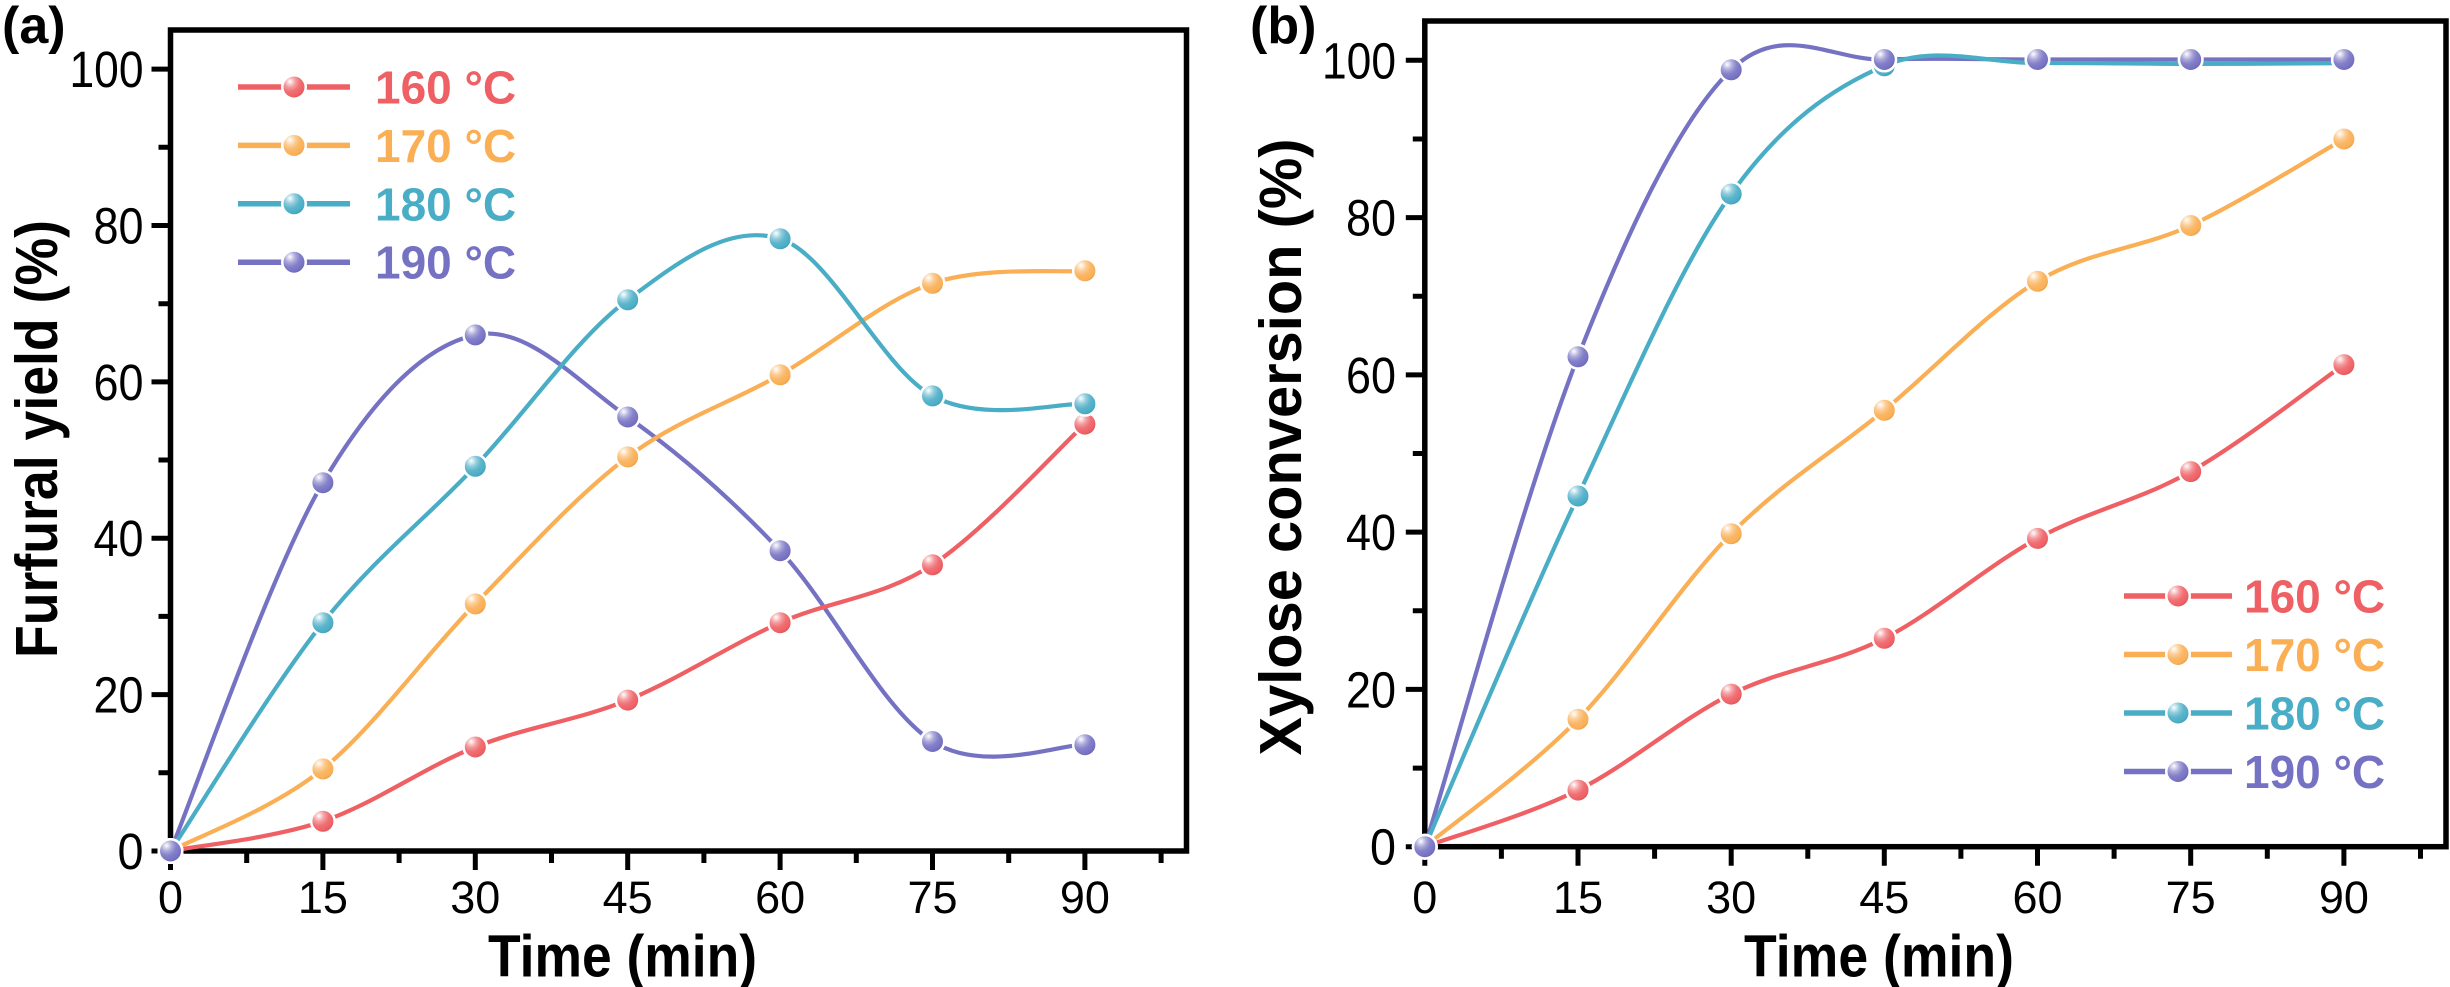 This screenshot has height=987, width=2450. What do you see at coordinates (1281, 447) in the screenshot?
I see `svg-text: Xylose conversion (%)` at bounding box center [1281, 447].